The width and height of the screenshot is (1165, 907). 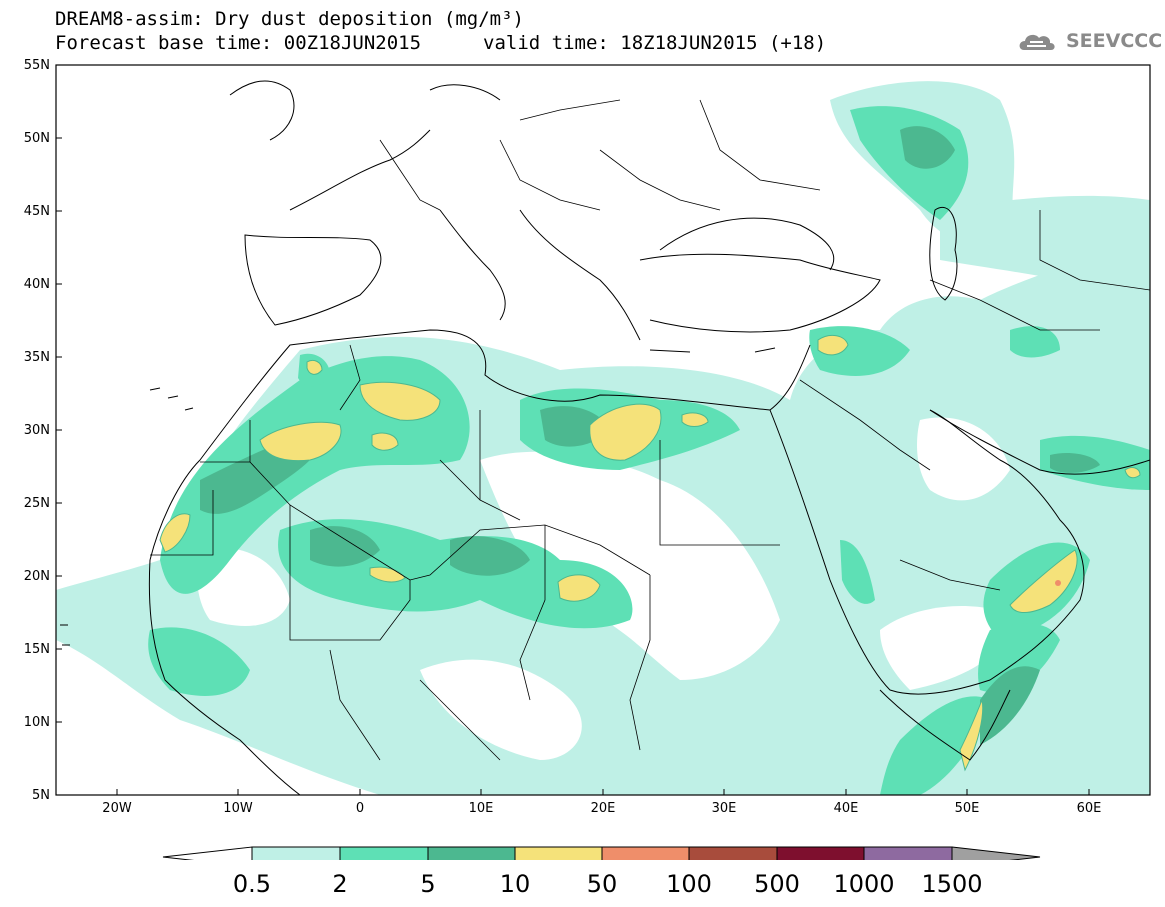 What do you see at coordinates (481, 808) in the screenshot?
I see `lon-label: 10E` at bounding box center [481, 808].